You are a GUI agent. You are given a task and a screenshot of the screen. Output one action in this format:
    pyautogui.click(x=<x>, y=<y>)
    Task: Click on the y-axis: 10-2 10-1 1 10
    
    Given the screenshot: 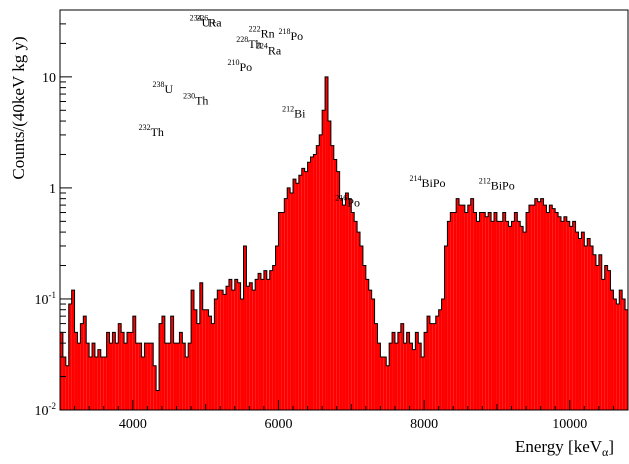 What is the action you would take?
    pyautogui.click(x=53, y=214)
    